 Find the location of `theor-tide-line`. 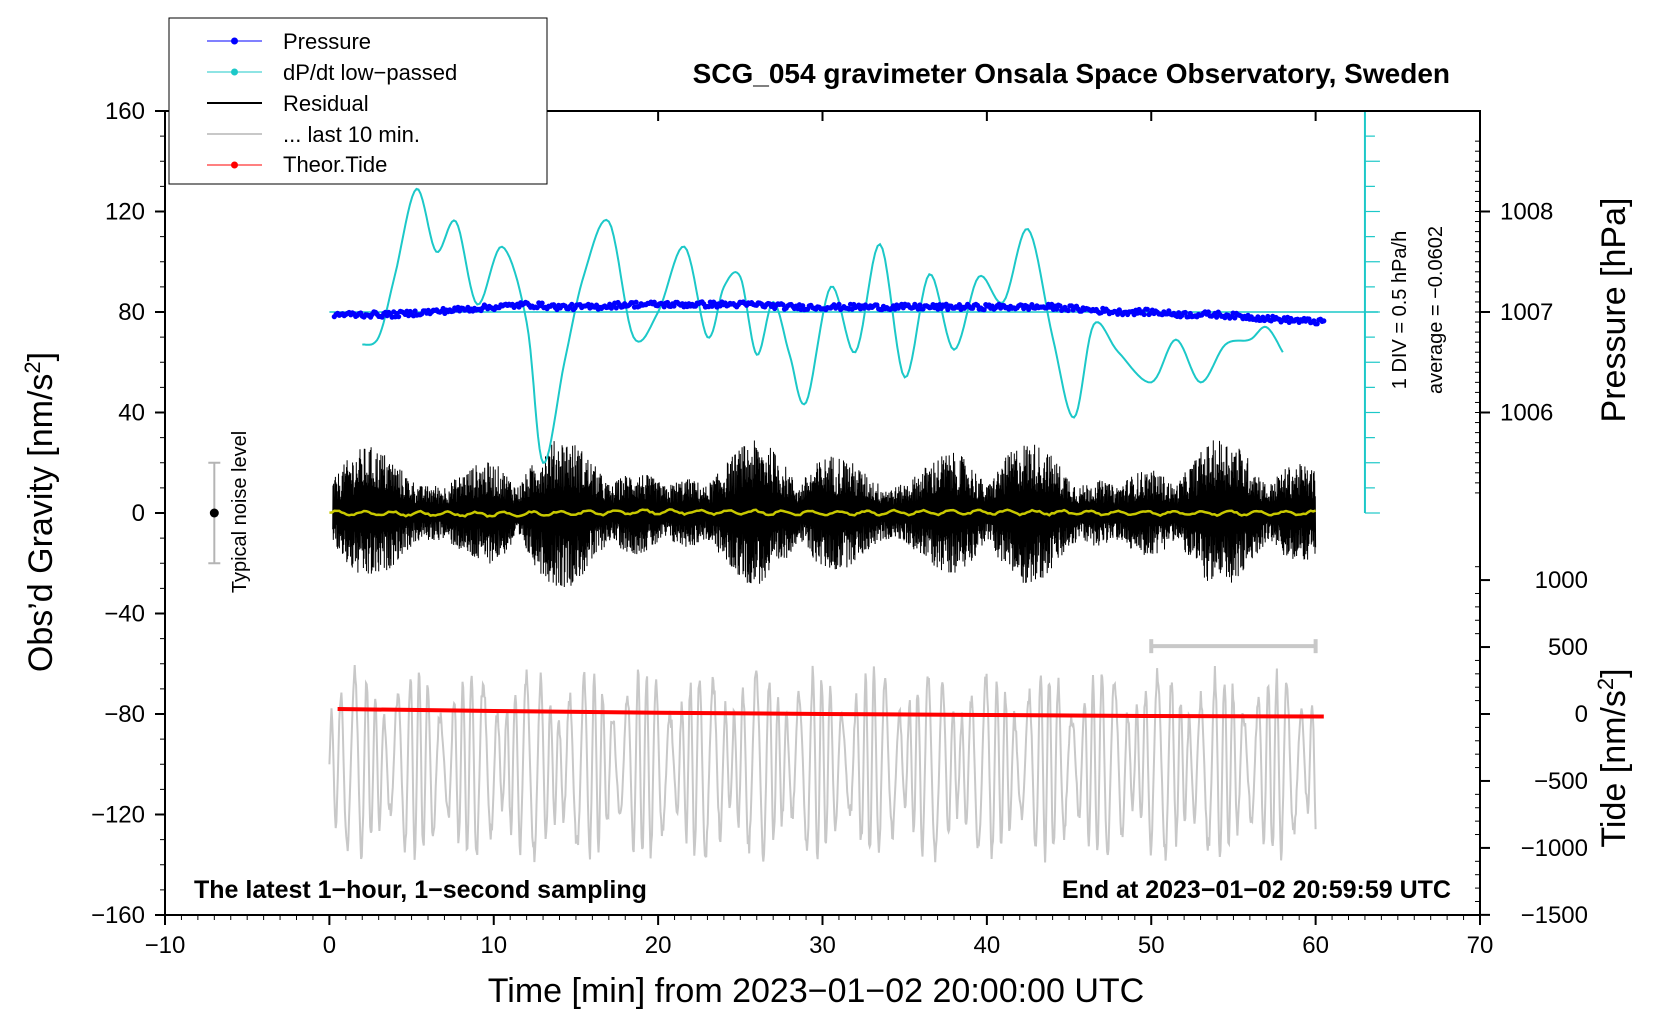

theor-tide-line is located at coordinates (830, 713).